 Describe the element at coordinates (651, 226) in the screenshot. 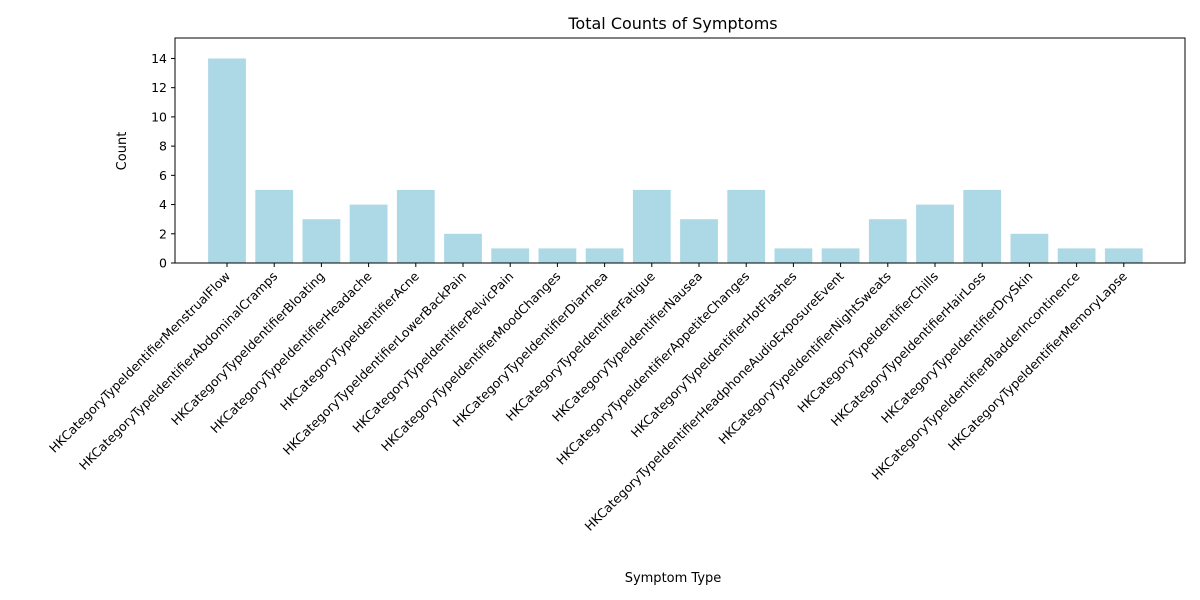

I see `bar-fatigue` at that location.